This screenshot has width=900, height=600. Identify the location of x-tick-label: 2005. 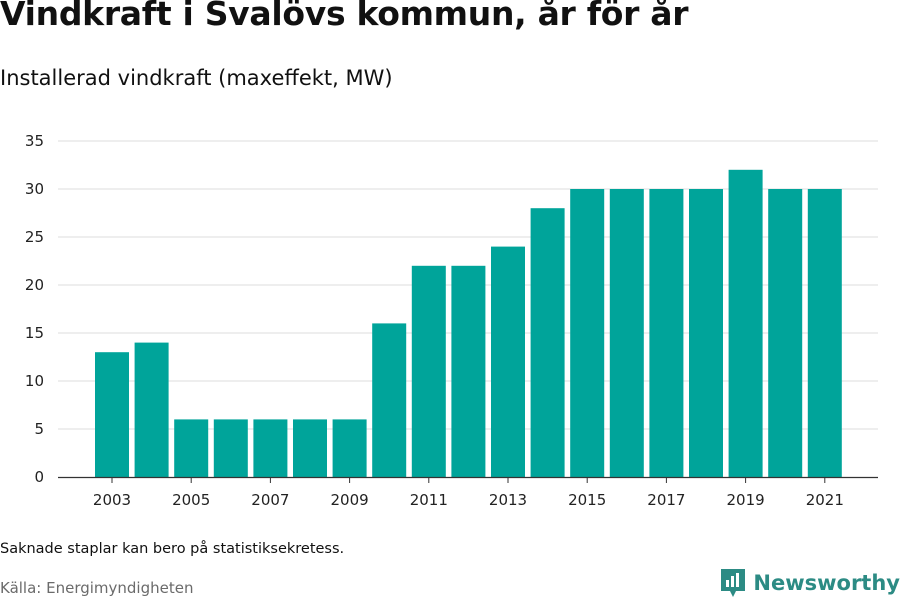
(191, 500).